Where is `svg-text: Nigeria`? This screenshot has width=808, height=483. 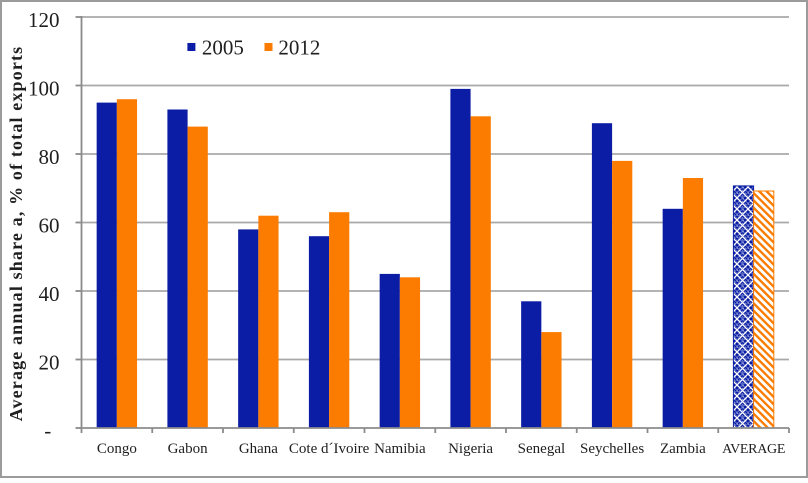 svg-text: Nigeria is located at coordinates (470, 449).